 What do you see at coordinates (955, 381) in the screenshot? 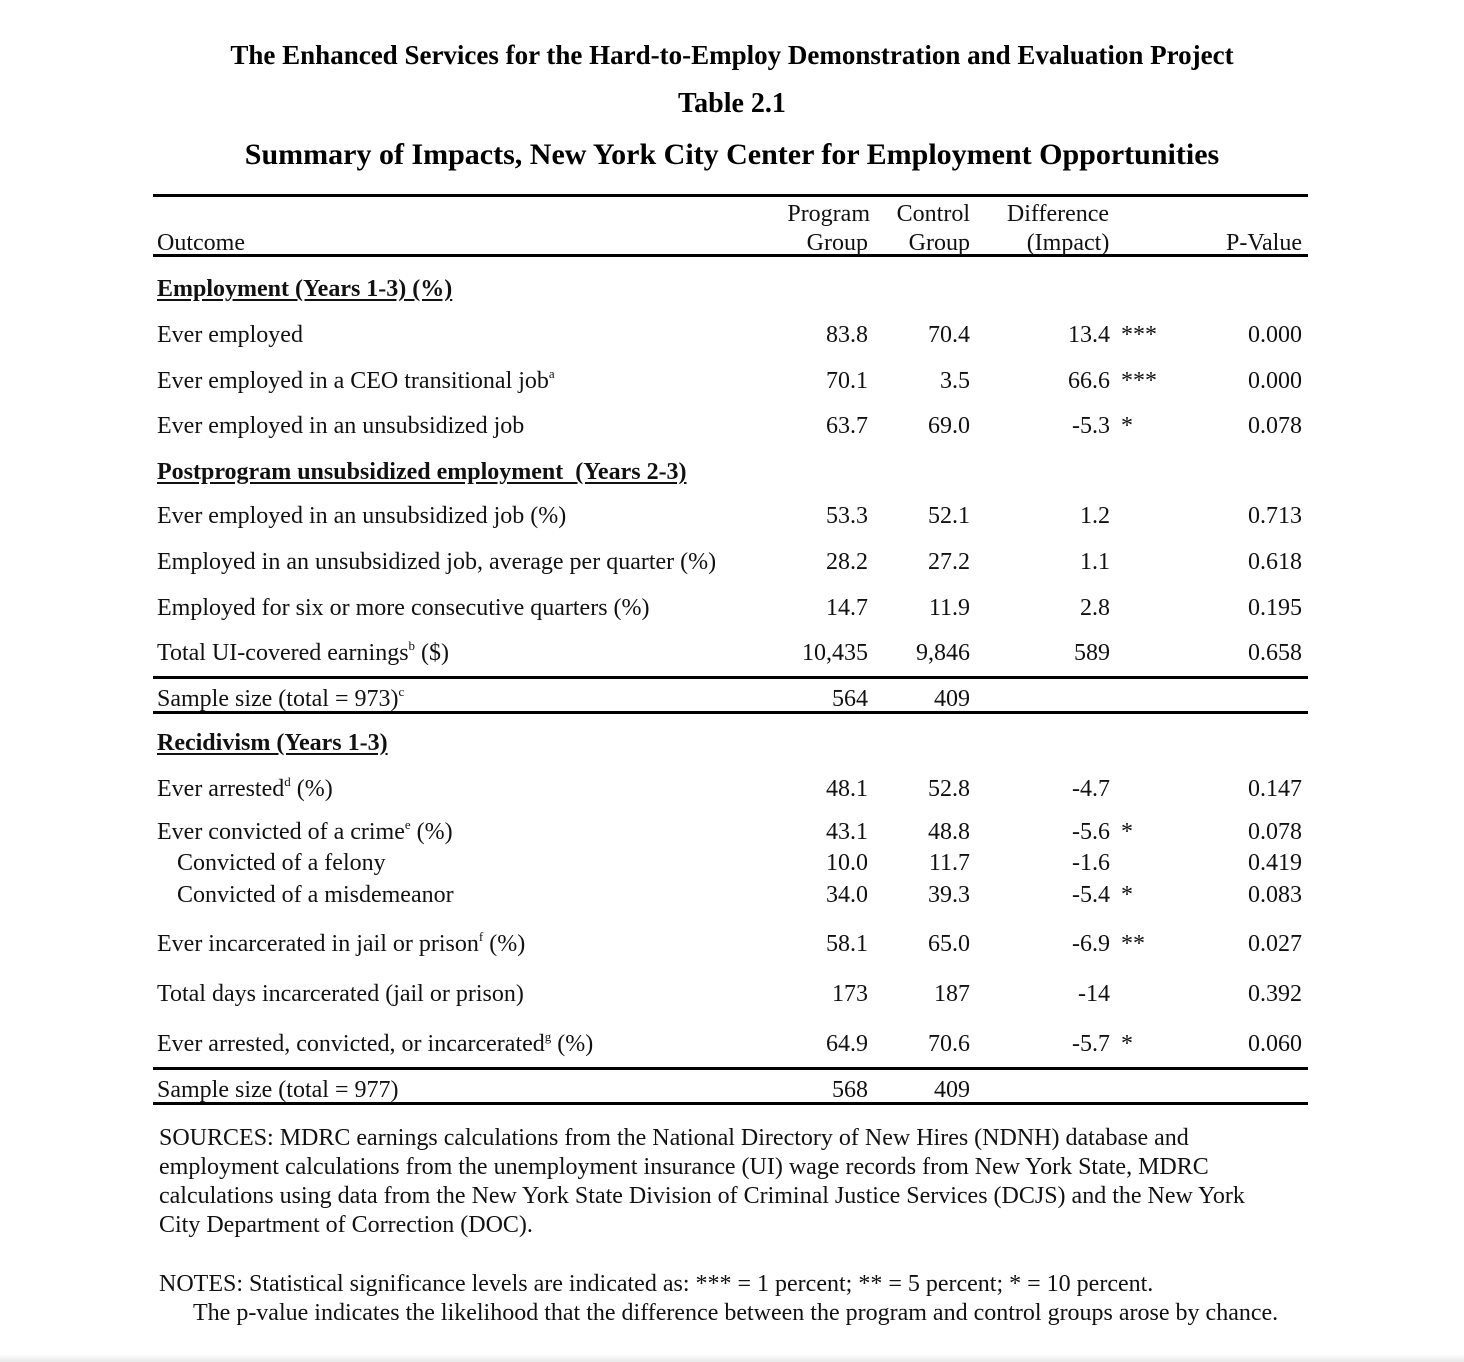
I see `control-value: 3.5` at bounding box center [955, 381].